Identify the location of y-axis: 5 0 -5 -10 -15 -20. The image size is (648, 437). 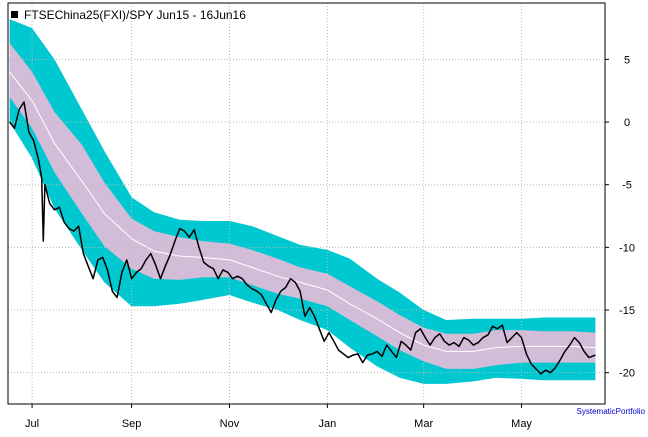
(620, 217).